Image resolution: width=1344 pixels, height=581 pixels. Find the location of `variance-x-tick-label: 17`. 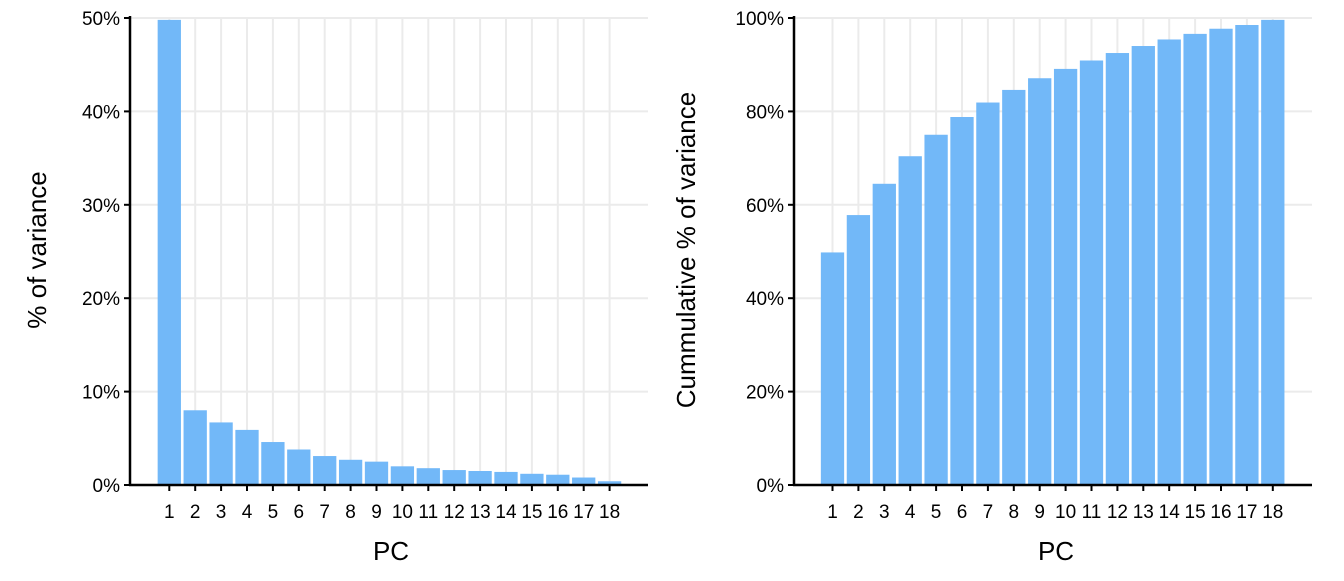

variance-x-tick-label: 17 is located at coordinates (583, 512).